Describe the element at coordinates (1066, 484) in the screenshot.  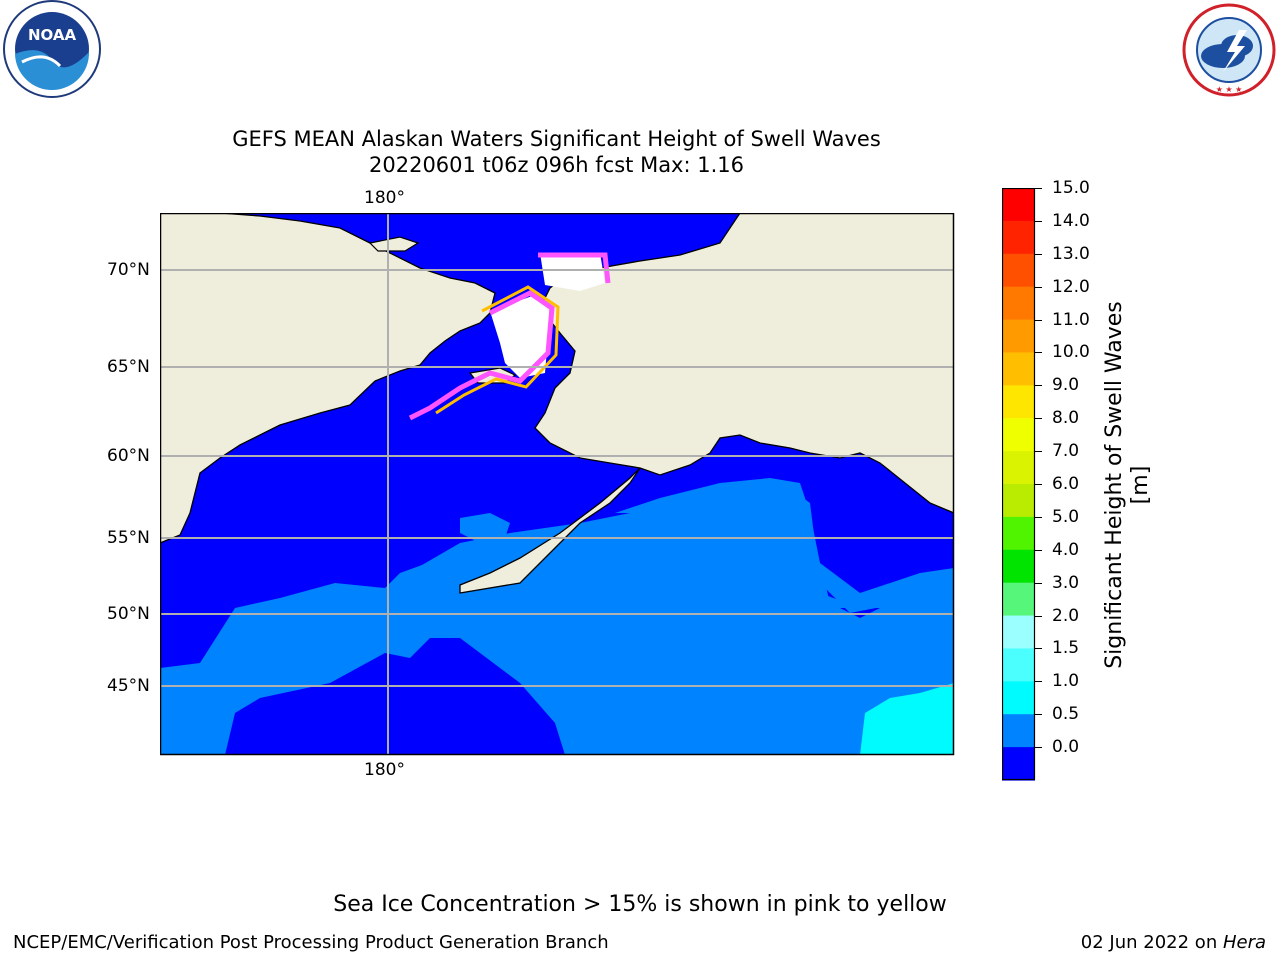
I see `colorbar-tick-label: 6.0` at that location.